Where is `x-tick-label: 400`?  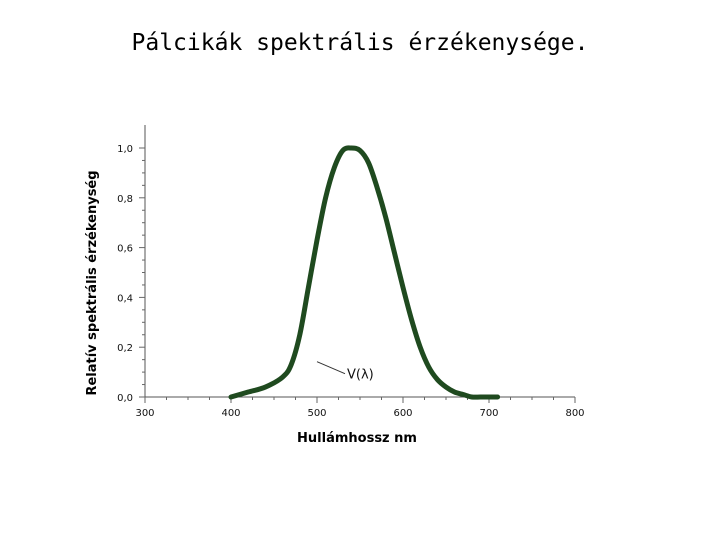
x-tick-label: 400 is located at coordinates (230, 413).